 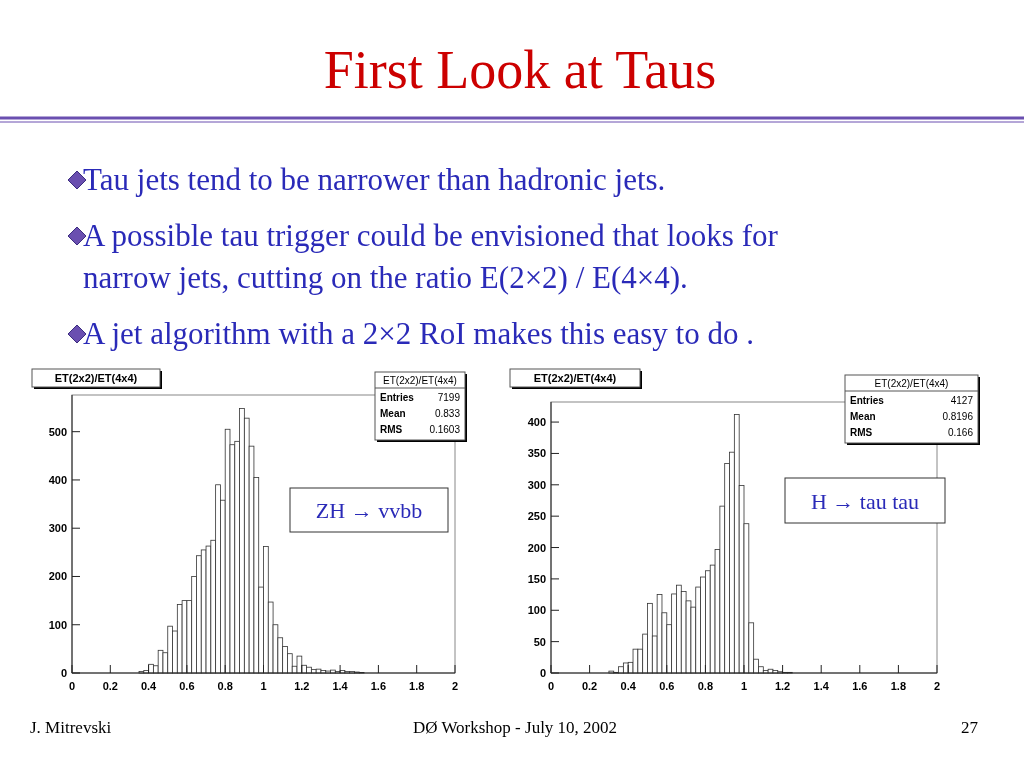 I want to click on y-tick-label: 150, so click(x=536, y=578).